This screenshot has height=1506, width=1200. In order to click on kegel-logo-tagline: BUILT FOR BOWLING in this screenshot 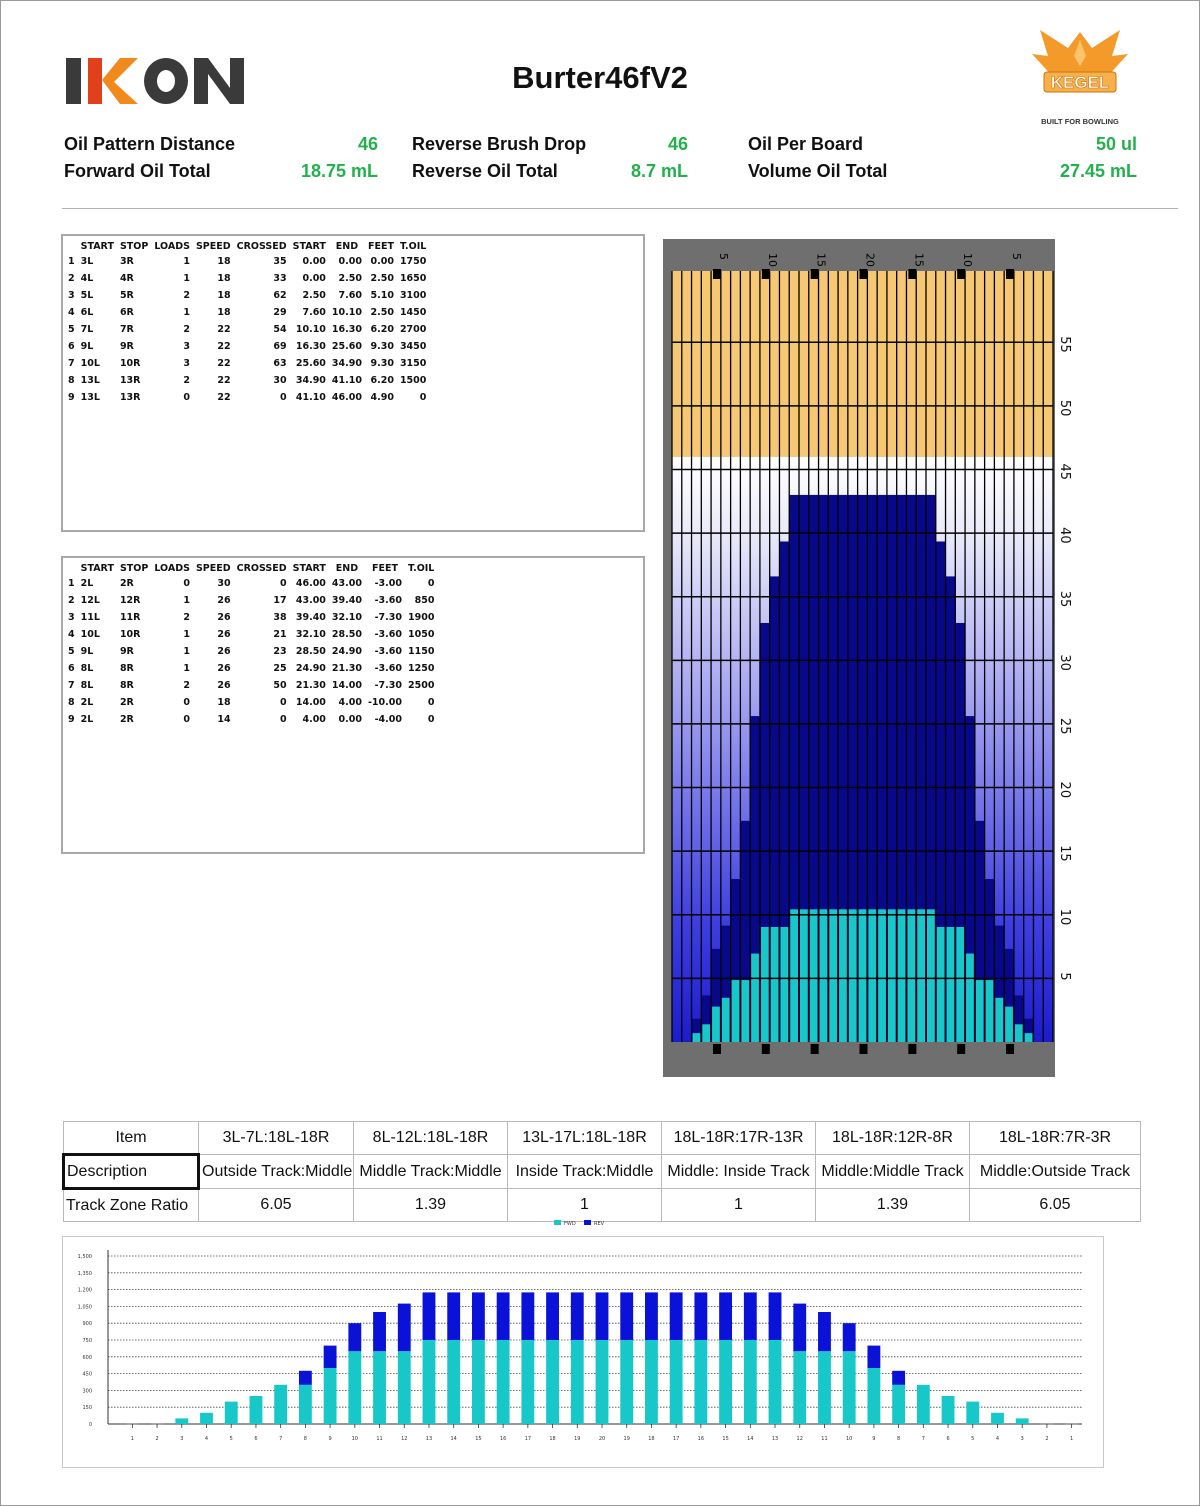, I will do `click(1080, 121)`.